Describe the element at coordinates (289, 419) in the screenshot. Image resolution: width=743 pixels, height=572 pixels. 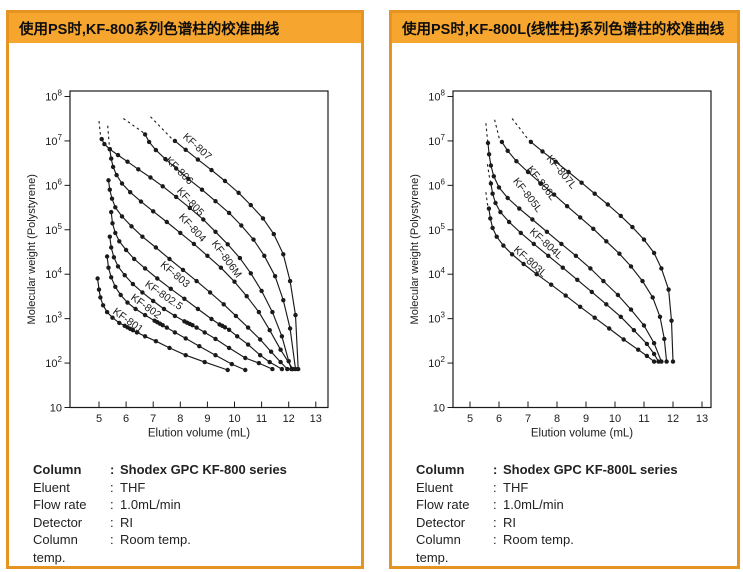
I see `x-tick-label: 12` at that location.